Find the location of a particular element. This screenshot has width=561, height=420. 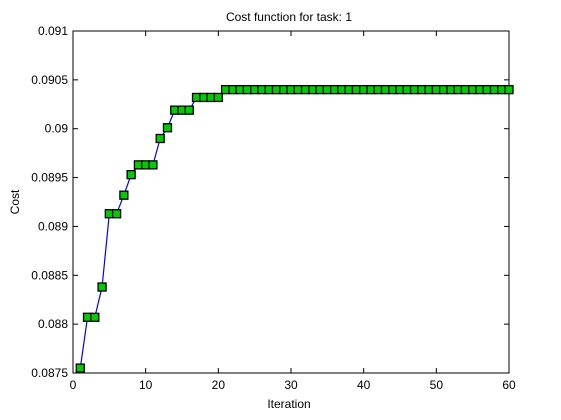

chart-title: Cost function for task: 1 is located at coordinates (289, 17).